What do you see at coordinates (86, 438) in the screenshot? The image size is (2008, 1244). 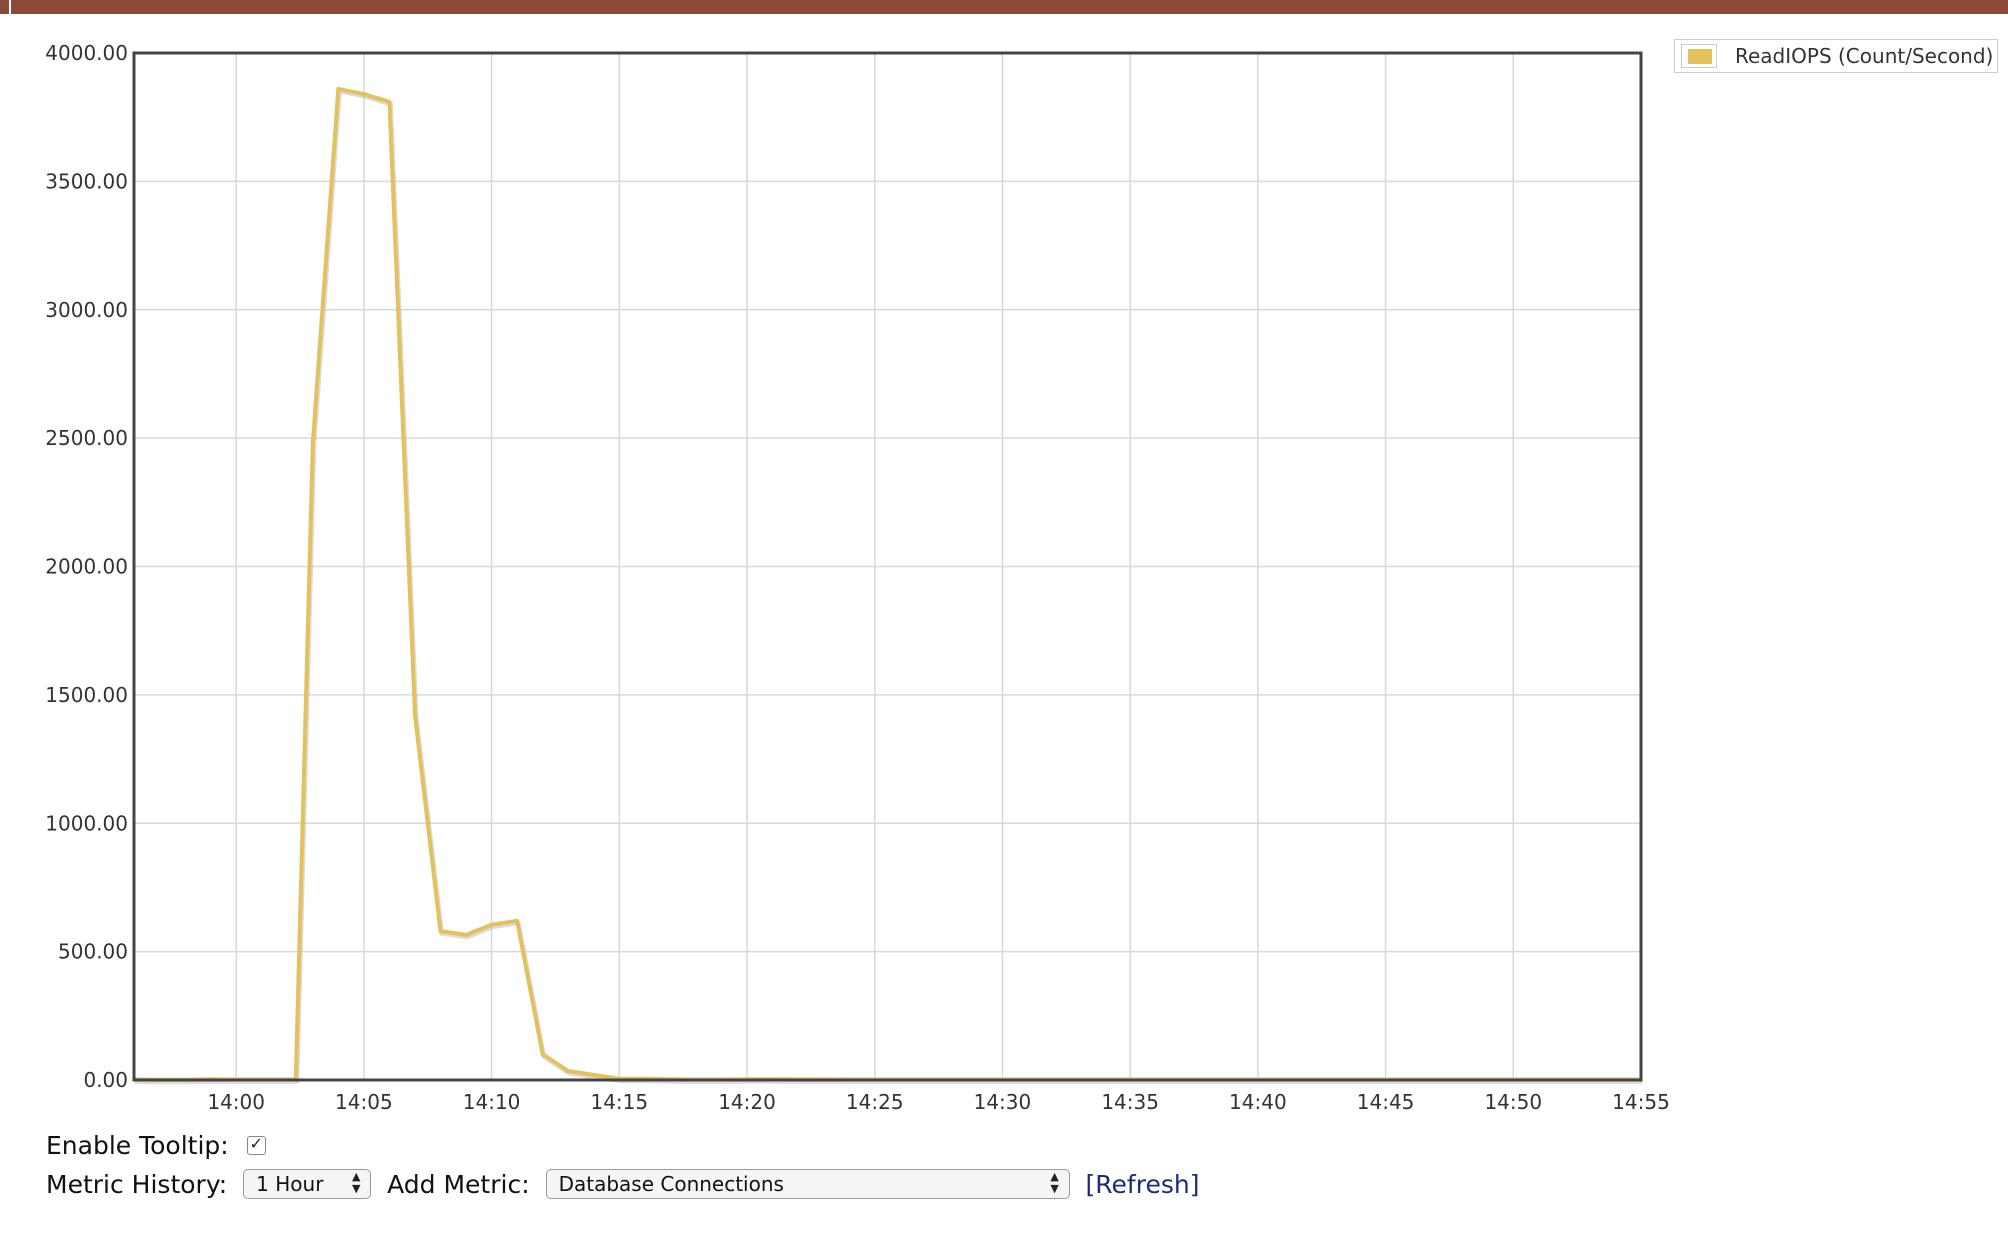 I see `y-tick-label: 2500.00` at bounding box center [86, 438].